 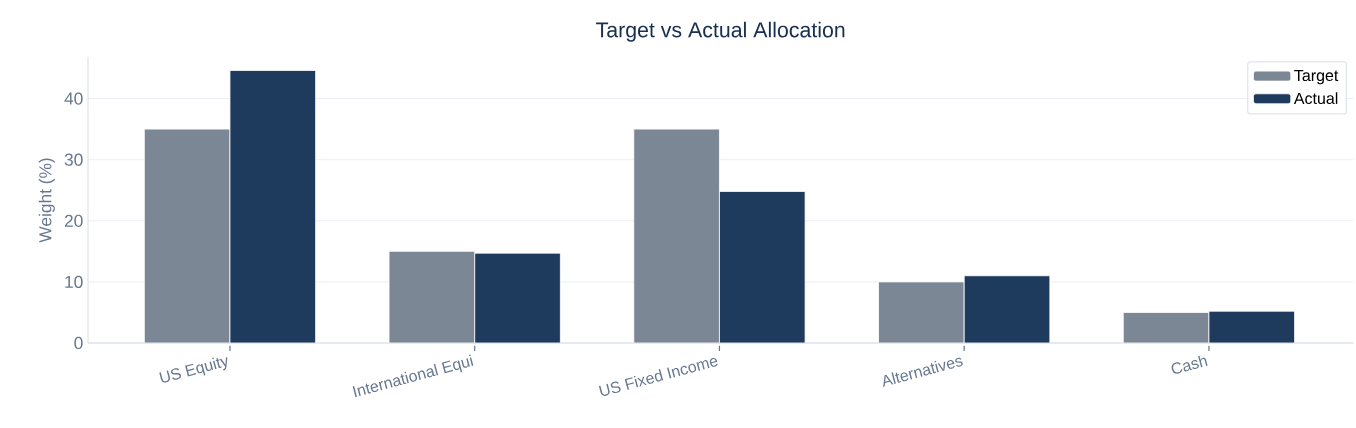 What do you see at coordinates (1316, 77) in the screenshot?
I see `legend-label: Target` at bounding box center [1316, 77].